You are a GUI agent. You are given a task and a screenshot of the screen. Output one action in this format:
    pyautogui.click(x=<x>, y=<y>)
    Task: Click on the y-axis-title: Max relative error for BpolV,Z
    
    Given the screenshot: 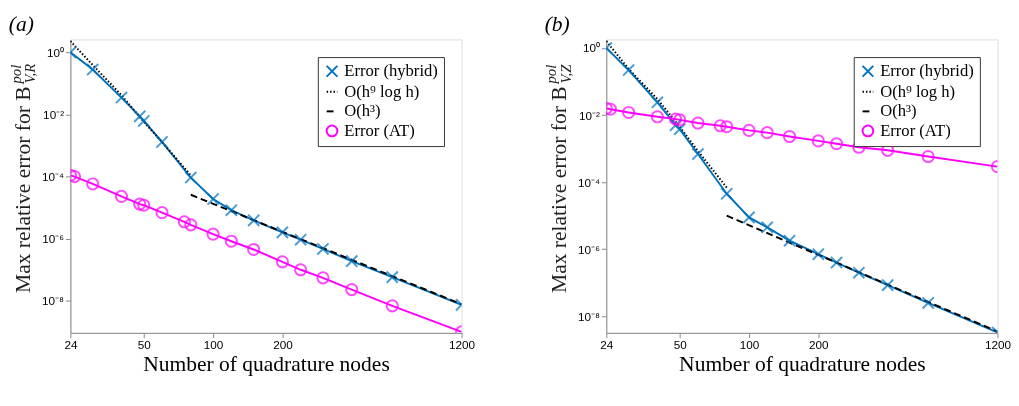 What is the action you would take?
    pyautogui.click(x=559, y=178)
    